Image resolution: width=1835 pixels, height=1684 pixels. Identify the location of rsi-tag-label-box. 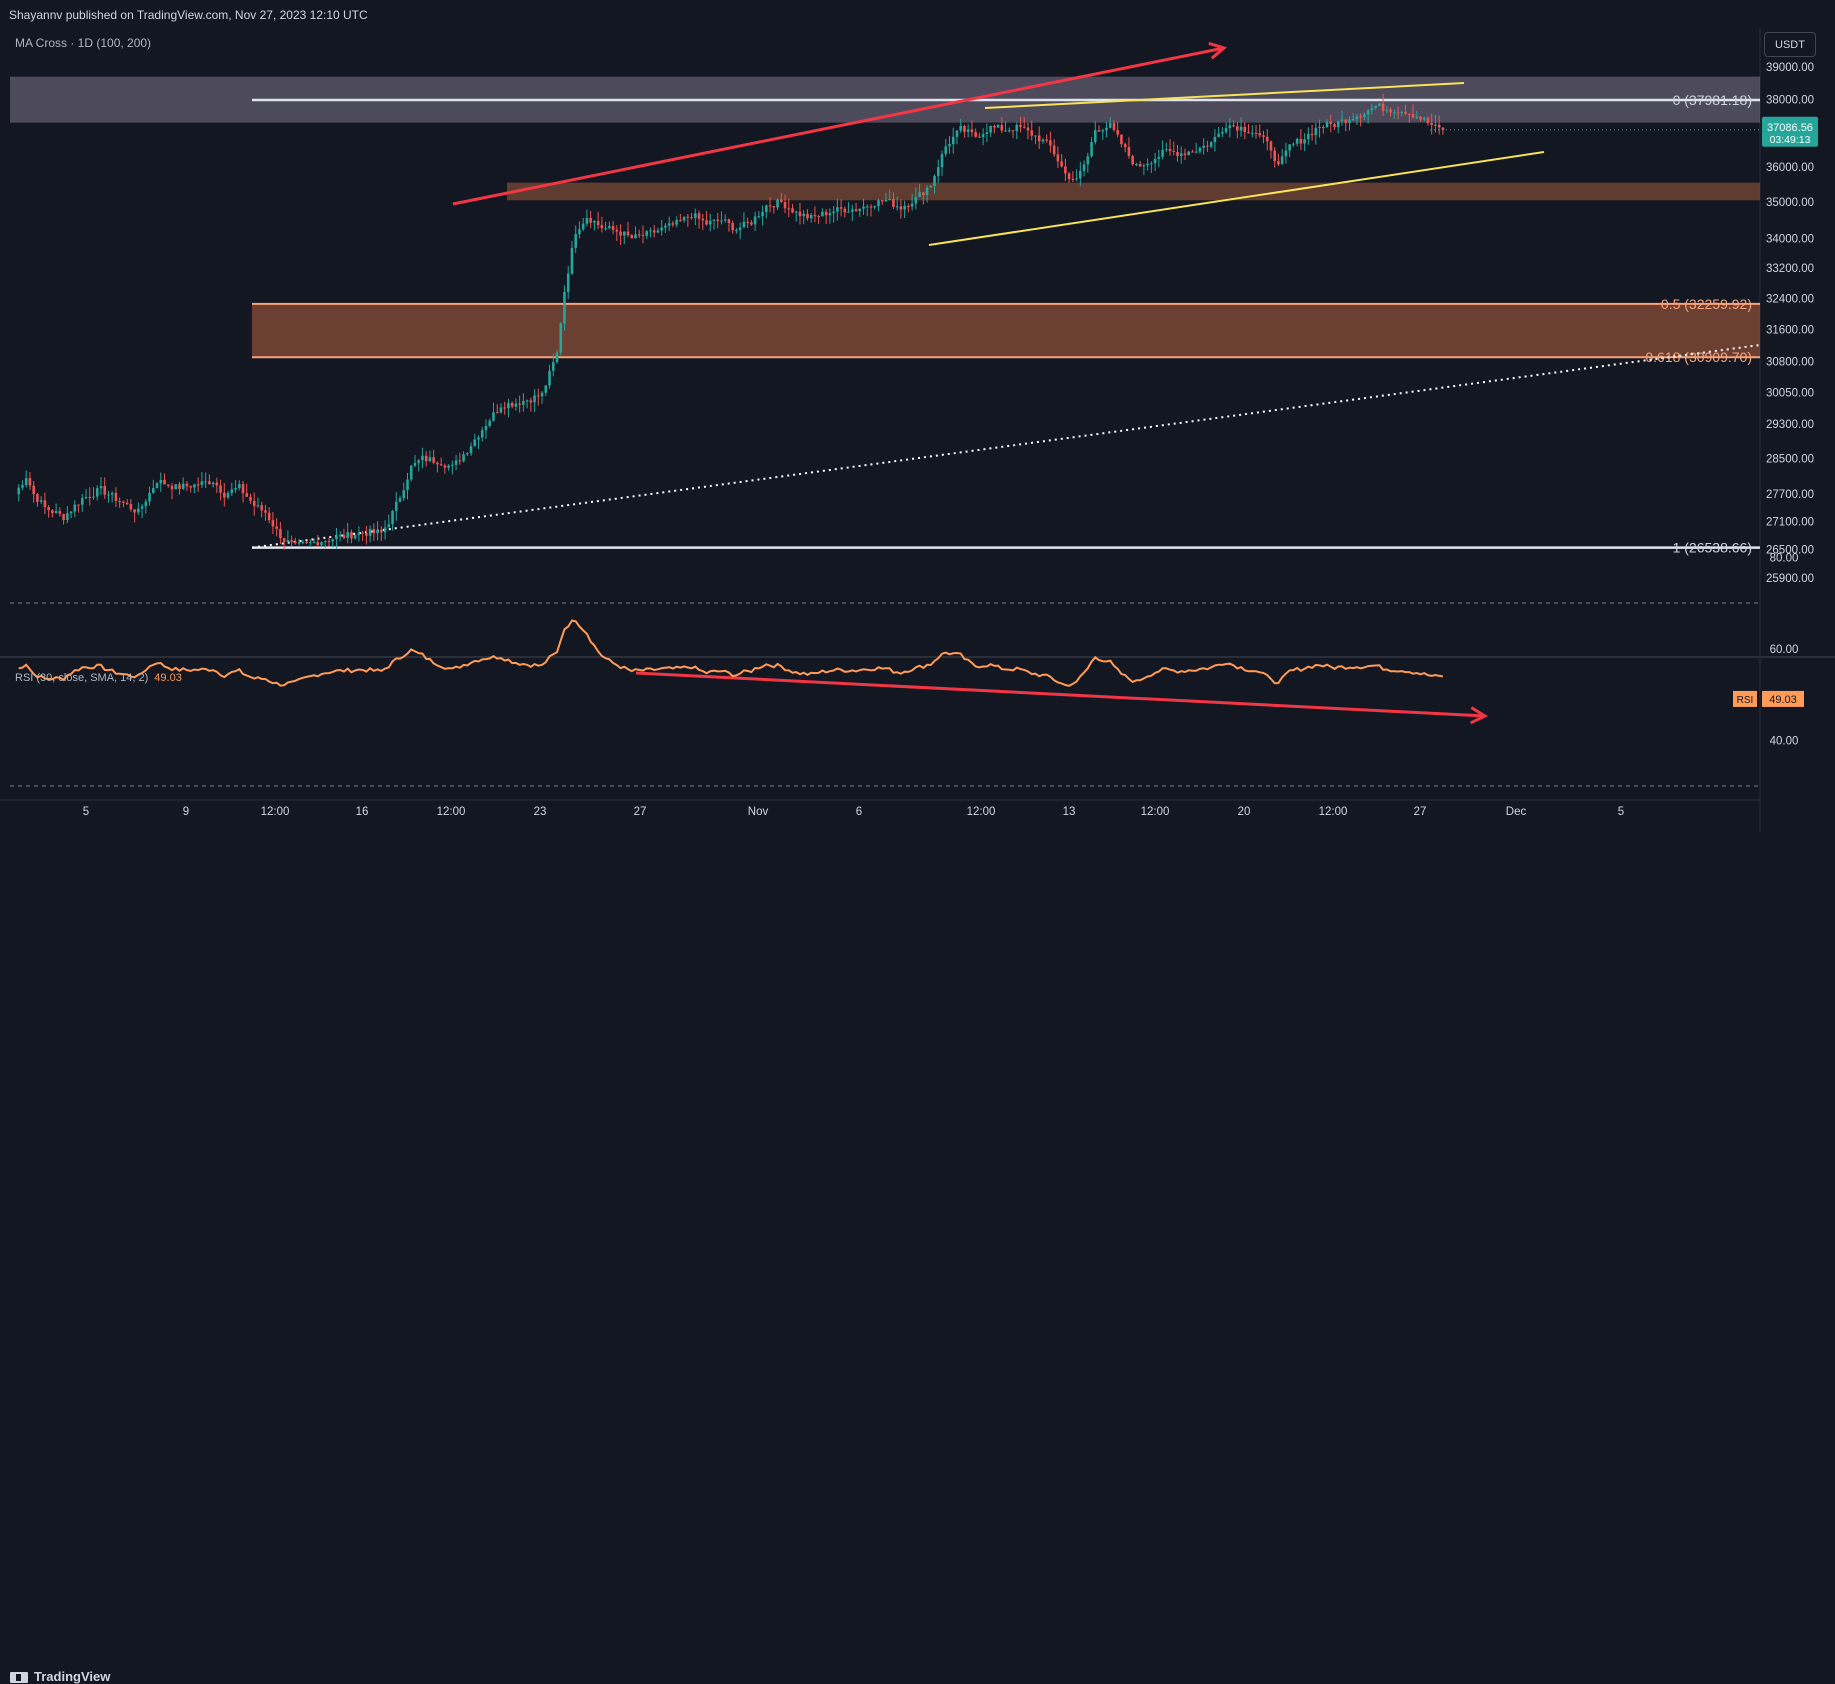
(1745, 698).